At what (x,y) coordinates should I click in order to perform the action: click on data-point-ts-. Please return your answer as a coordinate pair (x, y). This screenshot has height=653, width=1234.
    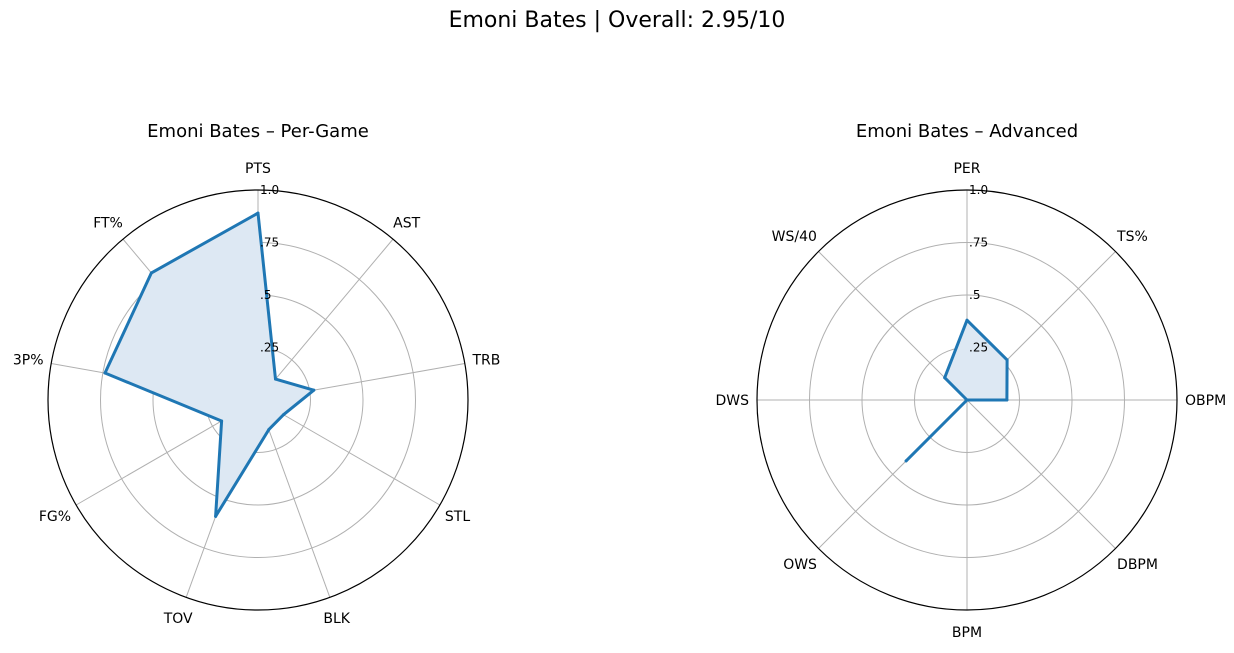
    Looking at the image, I should click on (1007, 360).